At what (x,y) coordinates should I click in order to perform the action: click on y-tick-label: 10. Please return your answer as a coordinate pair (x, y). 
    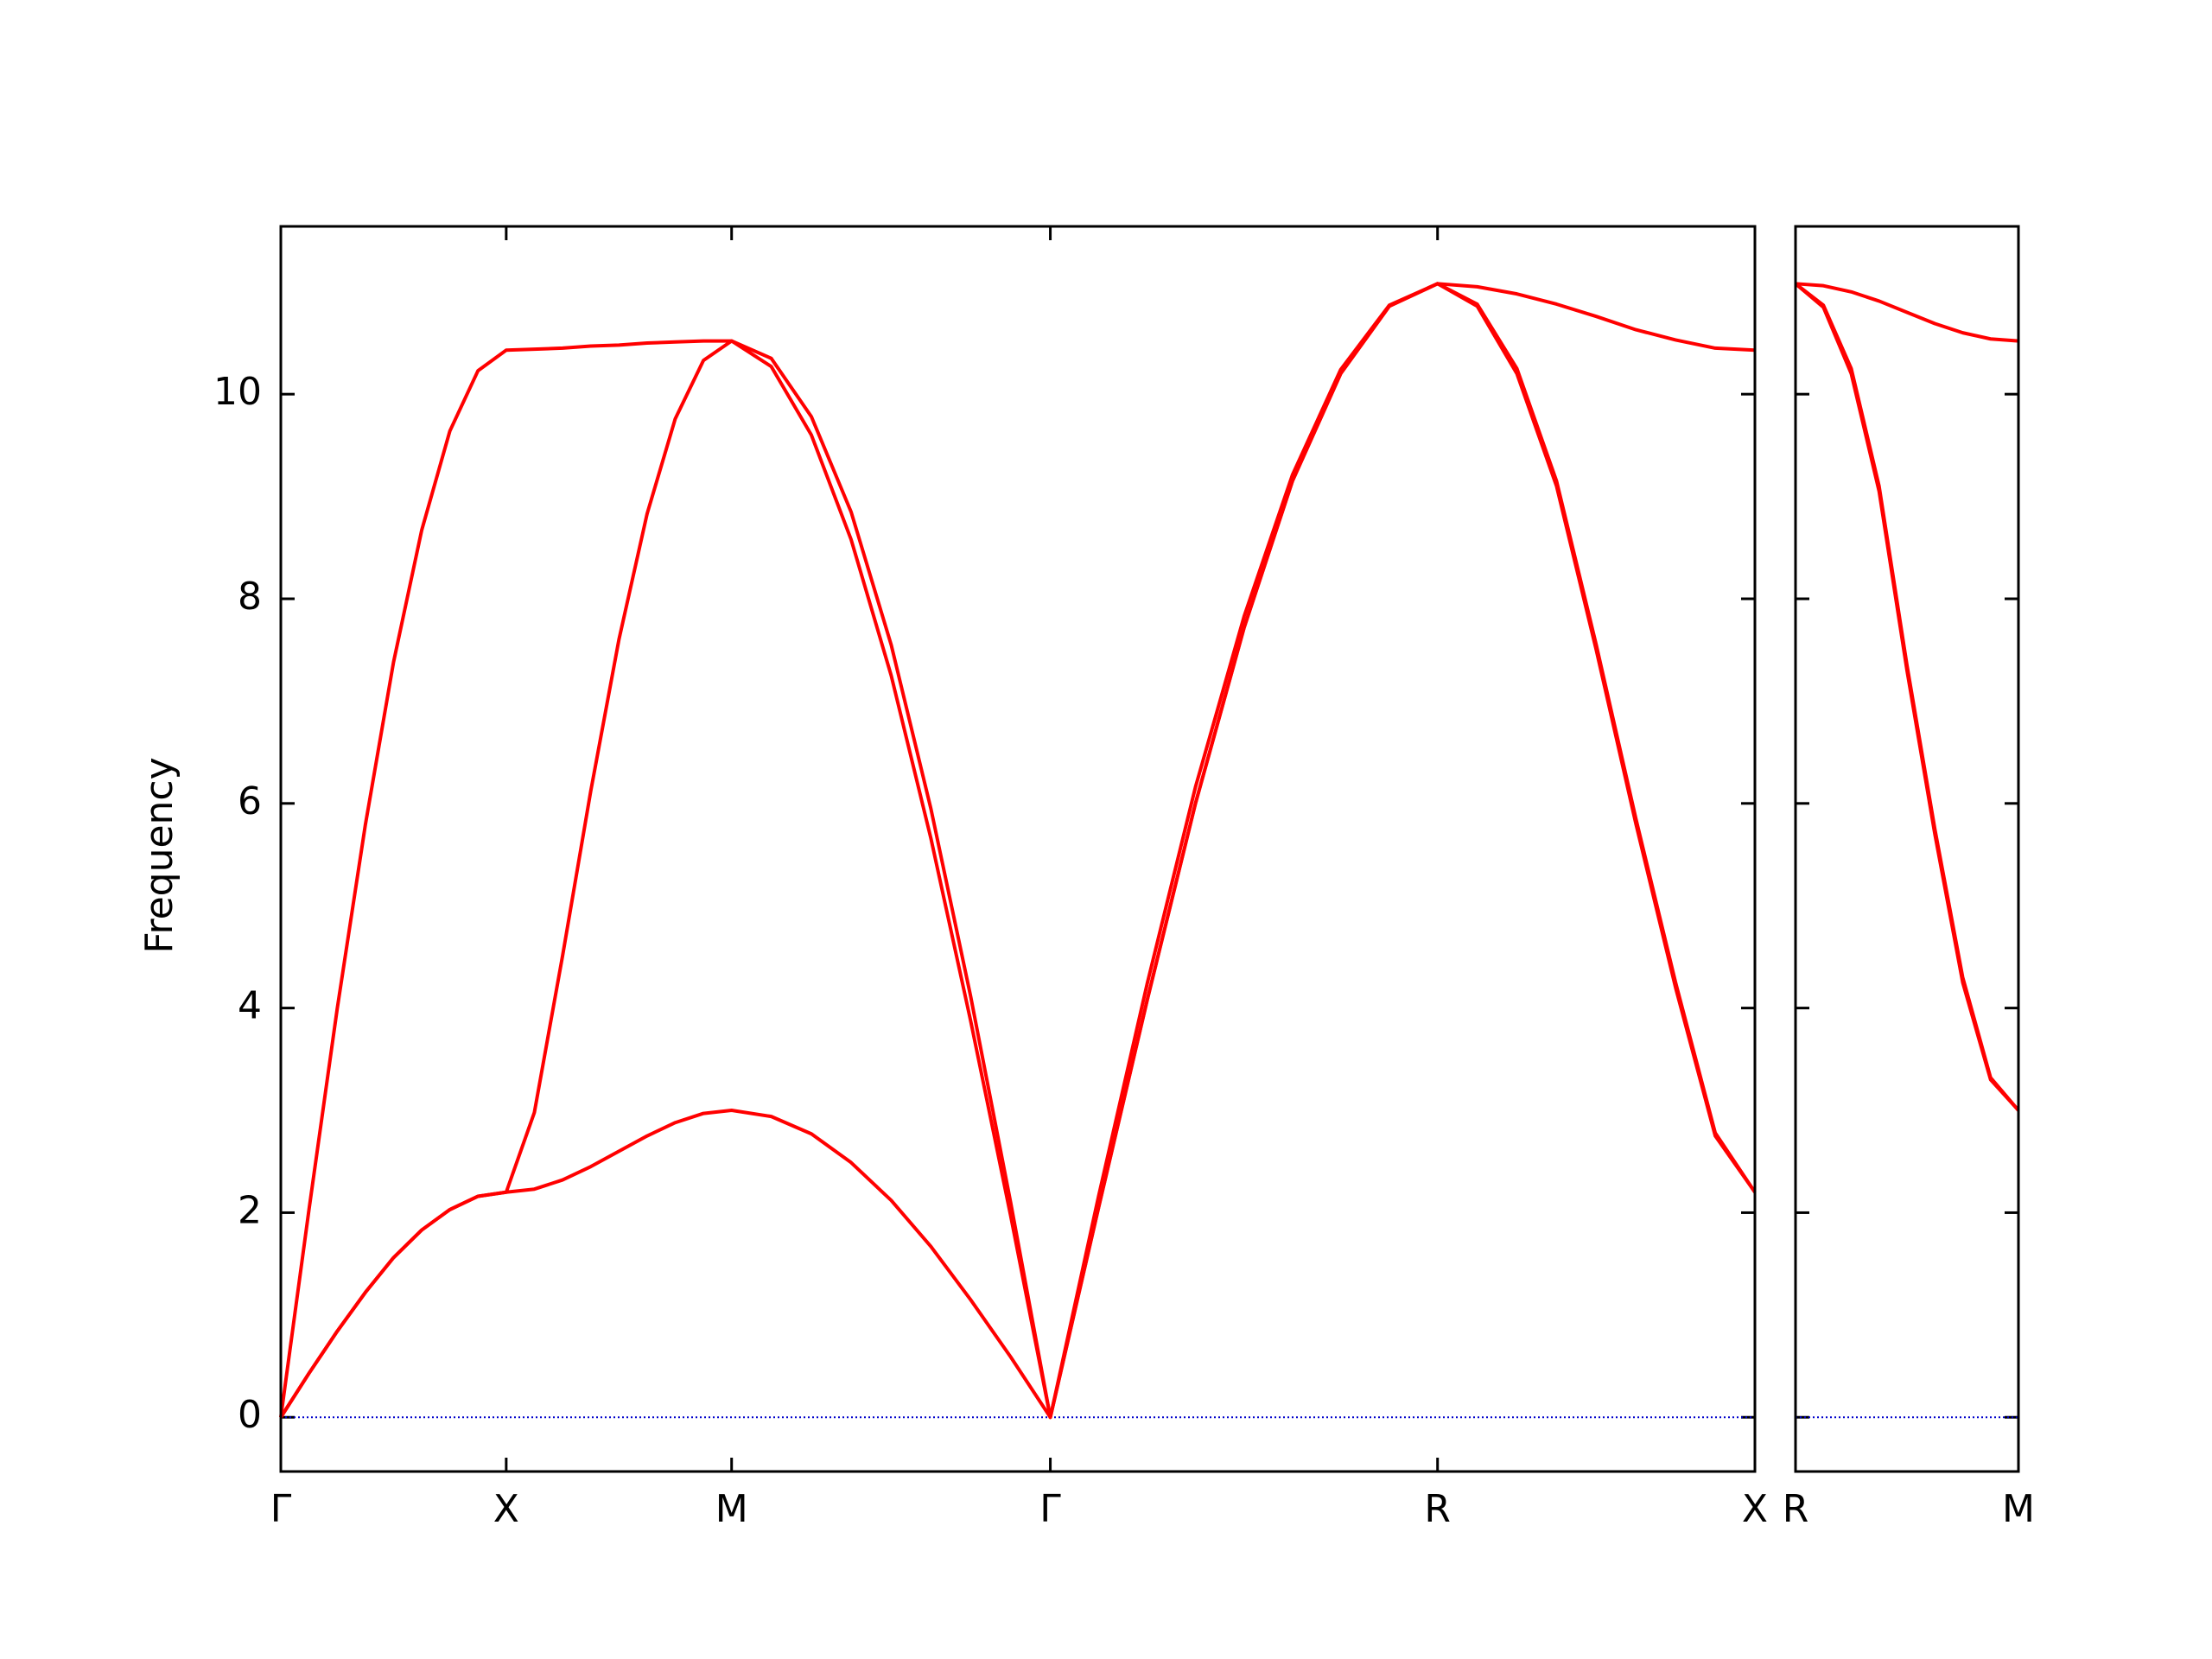
    Looking at the image, I should click on (237, 392).